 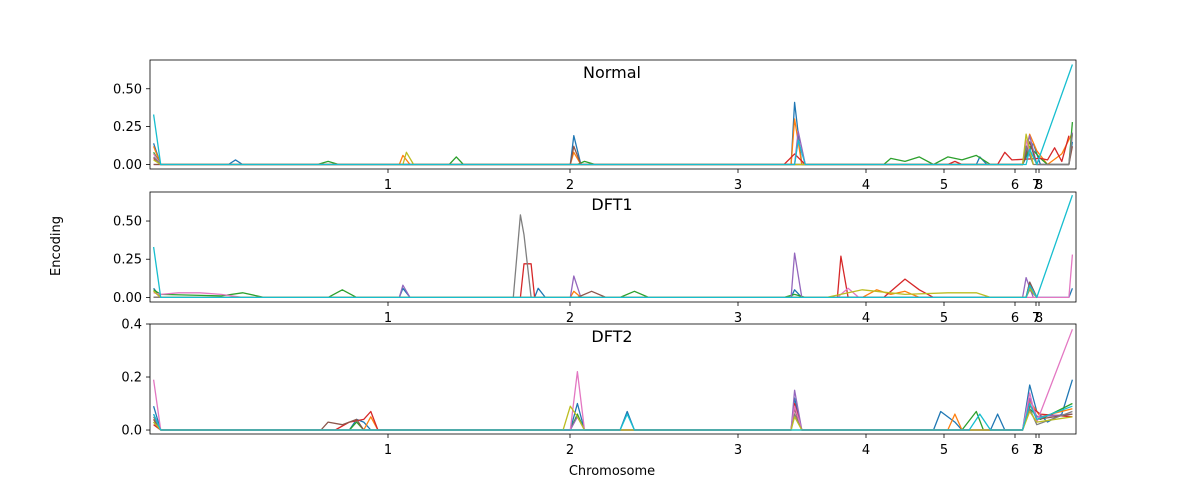 What do you see at coordinates (131, 431) in the screenshot?
I see `y-tick-label: 0.0` at bounding box center [131, 431].